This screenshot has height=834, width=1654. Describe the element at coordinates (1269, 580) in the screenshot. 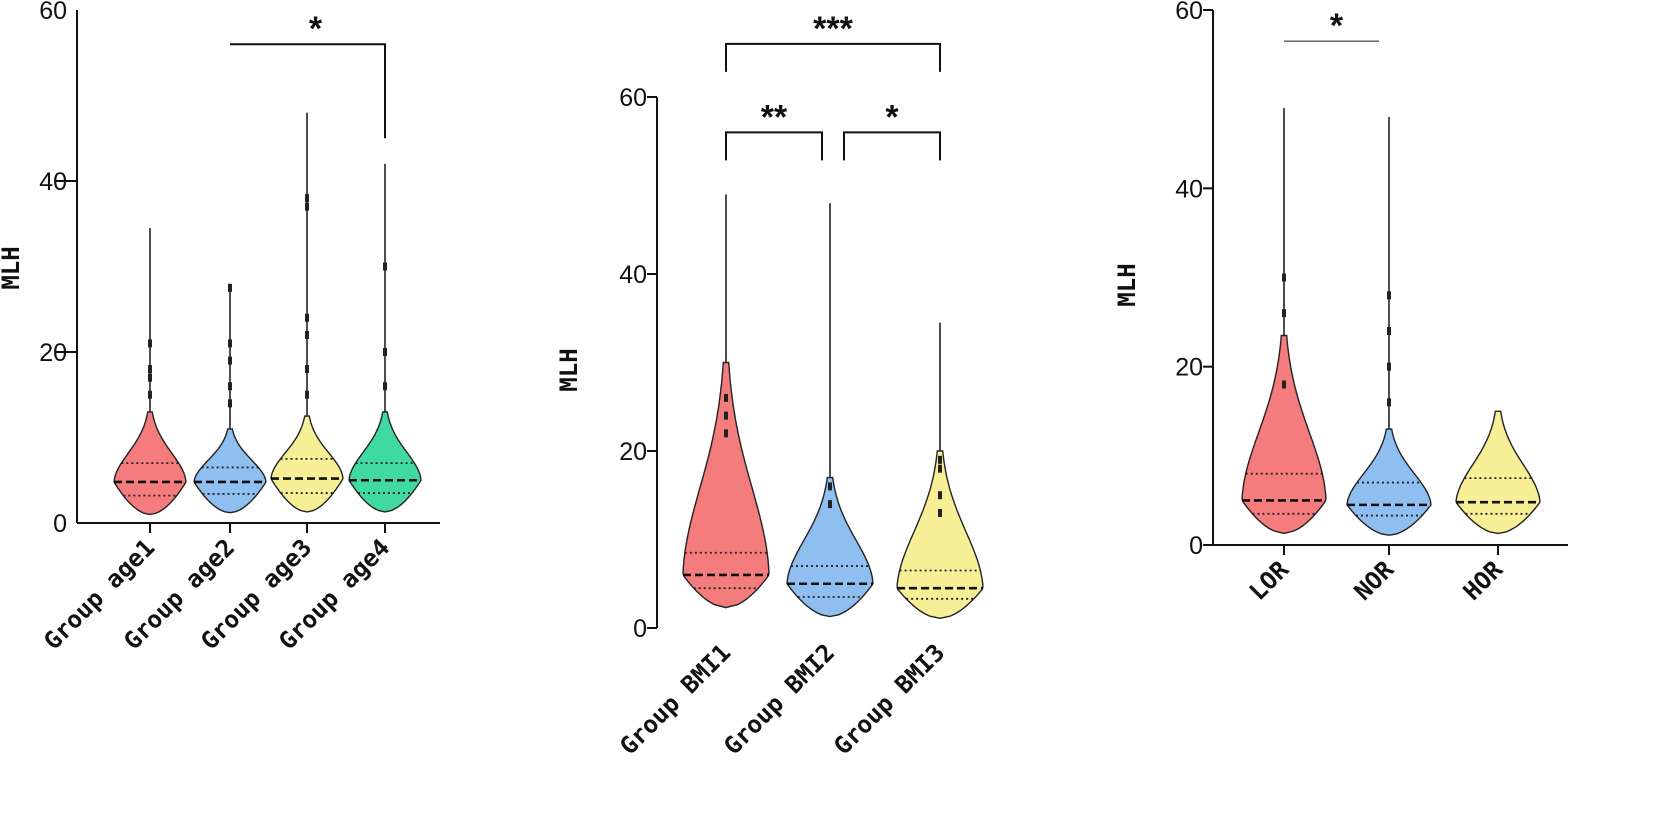

I see `x-category-label: LOR` at that location.